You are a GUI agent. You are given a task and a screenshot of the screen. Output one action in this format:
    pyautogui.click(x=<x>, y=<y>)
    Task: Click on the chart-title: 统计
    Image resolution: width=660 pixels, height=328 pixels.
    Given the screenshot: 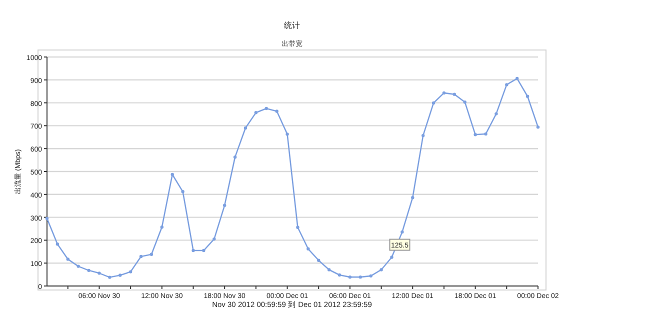 What is the action you would take?
    pyautogui.click(x=292, y=25)
    